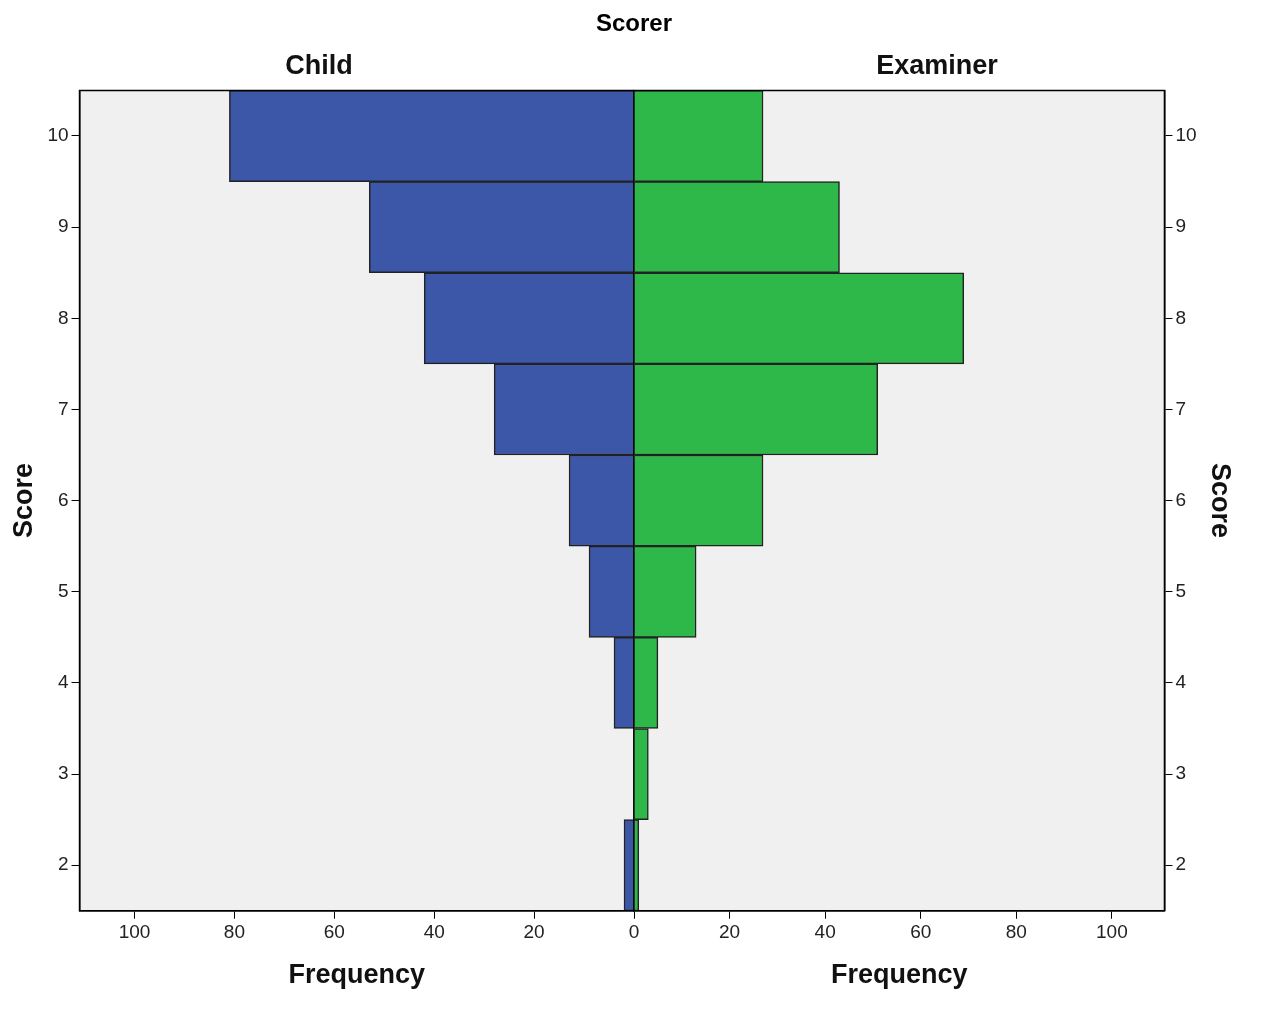 This screenshot has width=1268, height=1009. Describe the element at coordinates (634, 932) in the screenshot. I see `x-tick-label: 0` at that location.